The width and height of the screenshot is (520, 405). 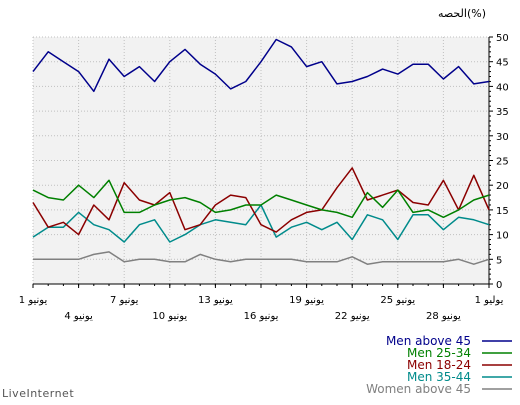 What do you see at coordinates (397, 300) in the screenshot?
I see `x-tick-label: 25 يونيو` at bounding box center [397, 300].